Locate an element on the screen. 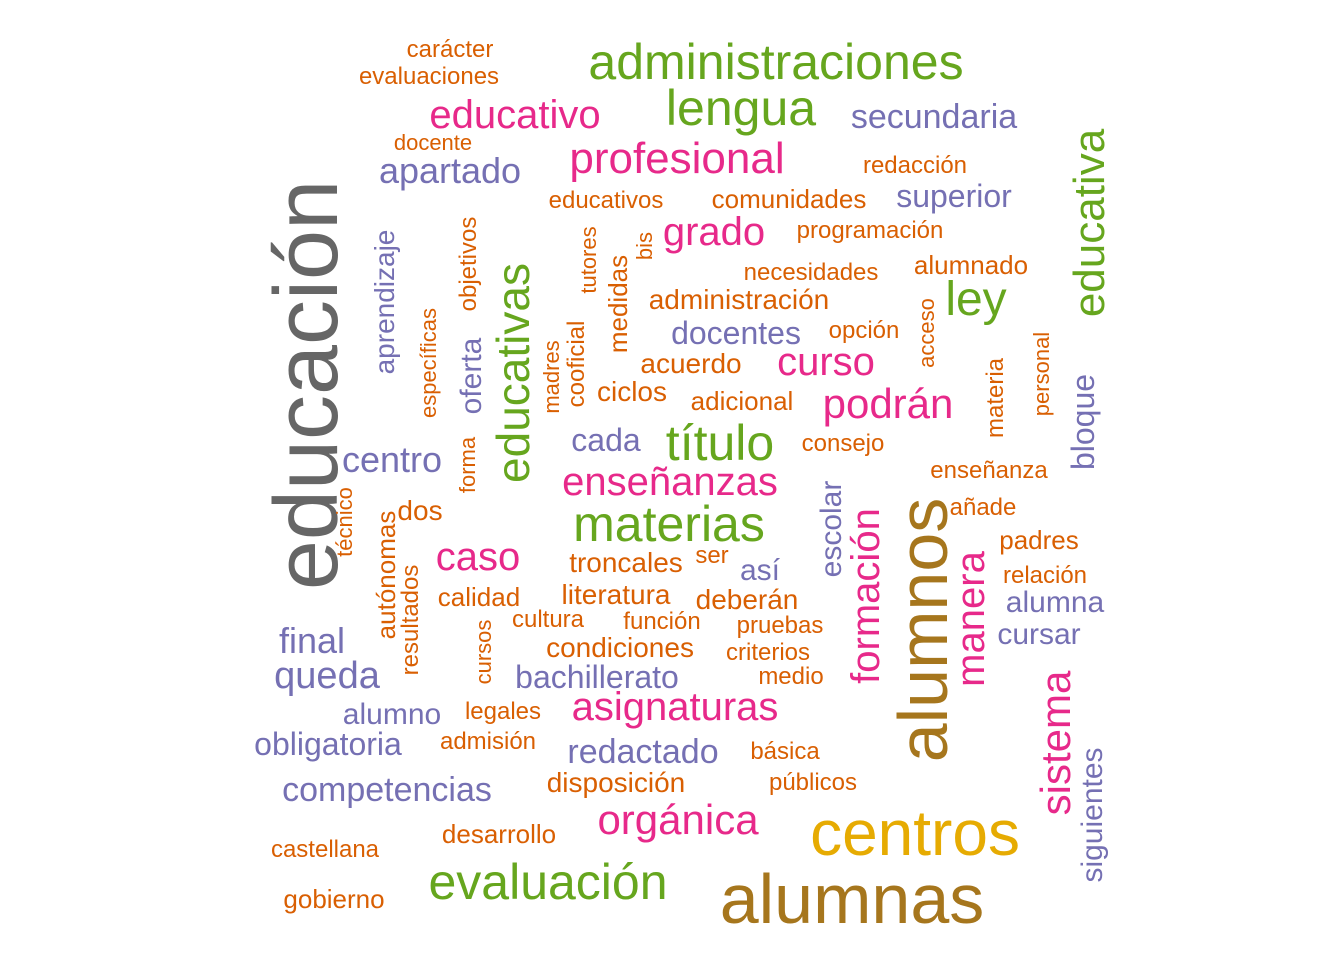  word: ciclos is located at coordinates (632, 391).